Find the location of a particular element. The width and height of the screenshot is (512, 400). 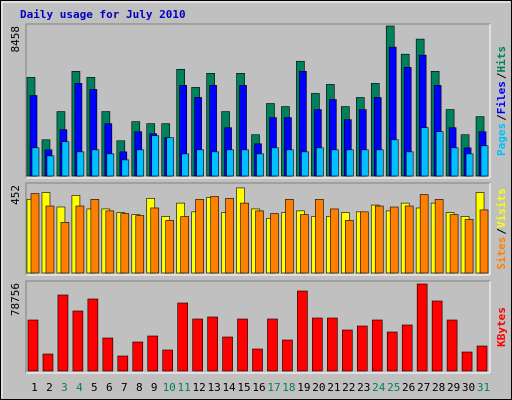

legend: Sites /Visits is located at coordinates (501, 229).